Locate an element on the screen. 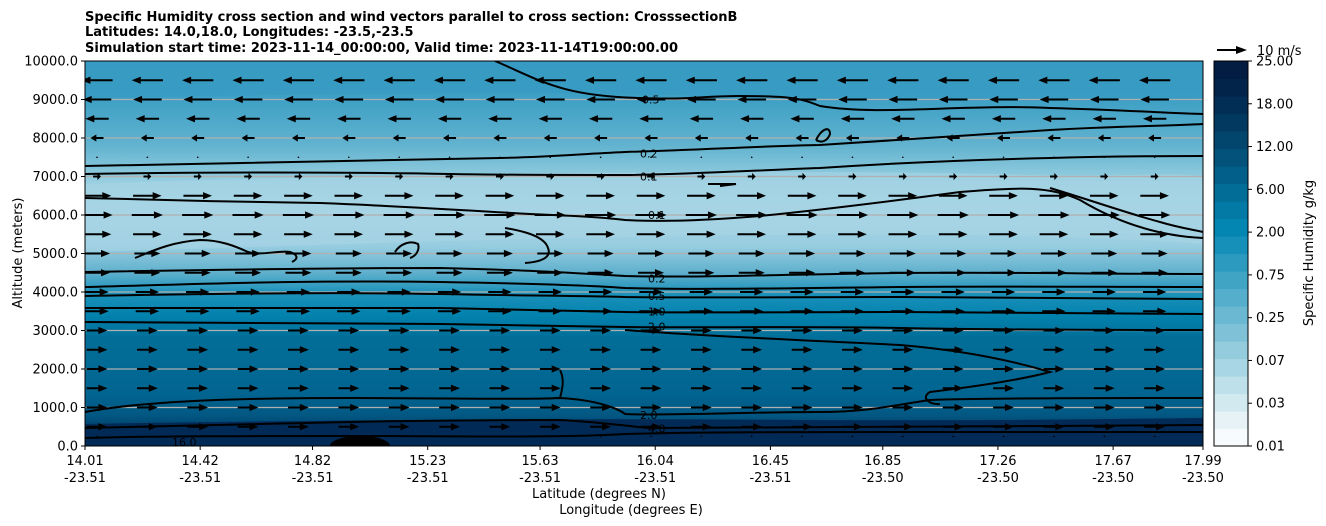 The image size is (1326, 526). contour-label: 0.2 is located at coordinates (657, 279).